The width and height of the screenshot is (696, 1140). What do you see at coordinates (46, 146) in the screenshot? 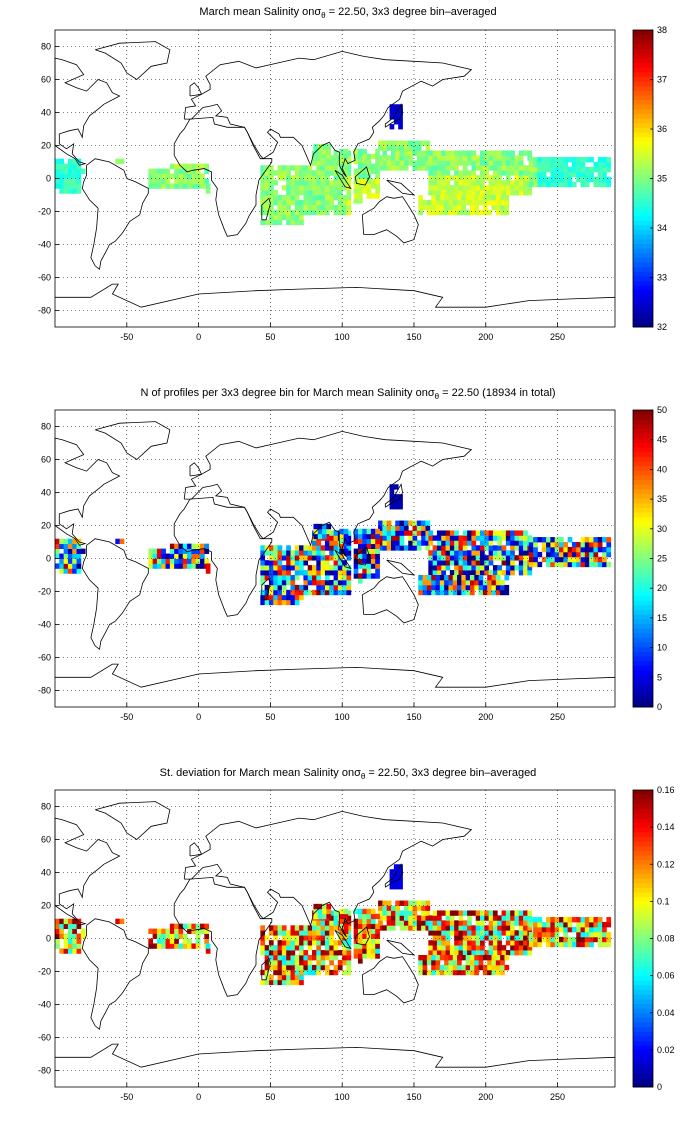
I see `y-tick-label: 20` at bounding box center [46, 146].